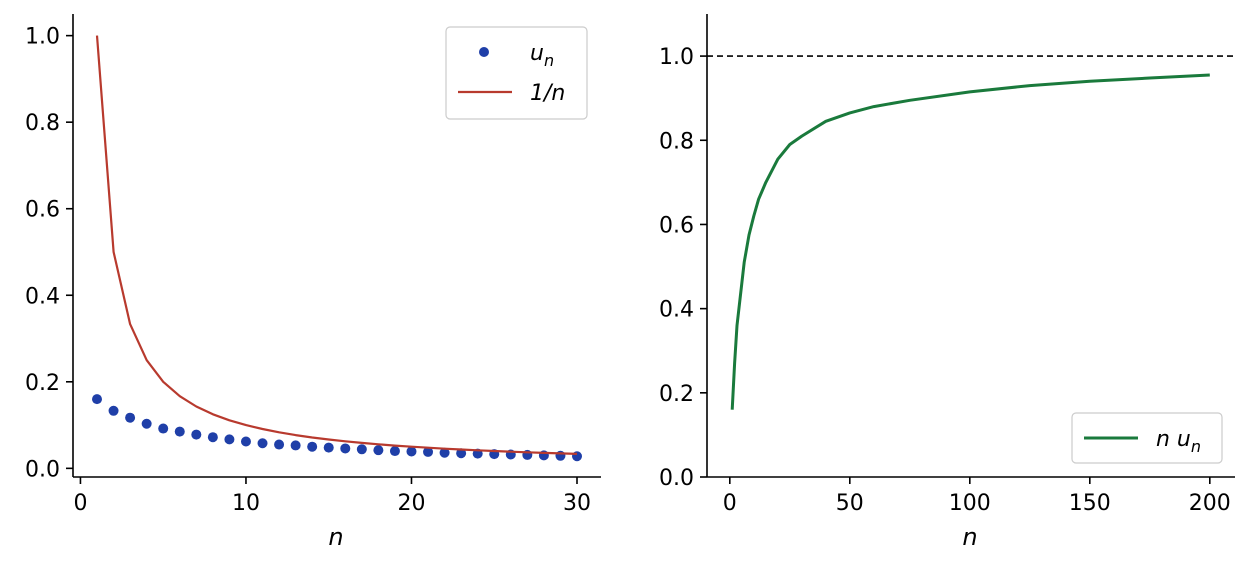 This screenshot has width=1251, height=573. Describe the element at coordinates (411, 503) in the screenshot. I see `x-tick-label: 20` at that location.